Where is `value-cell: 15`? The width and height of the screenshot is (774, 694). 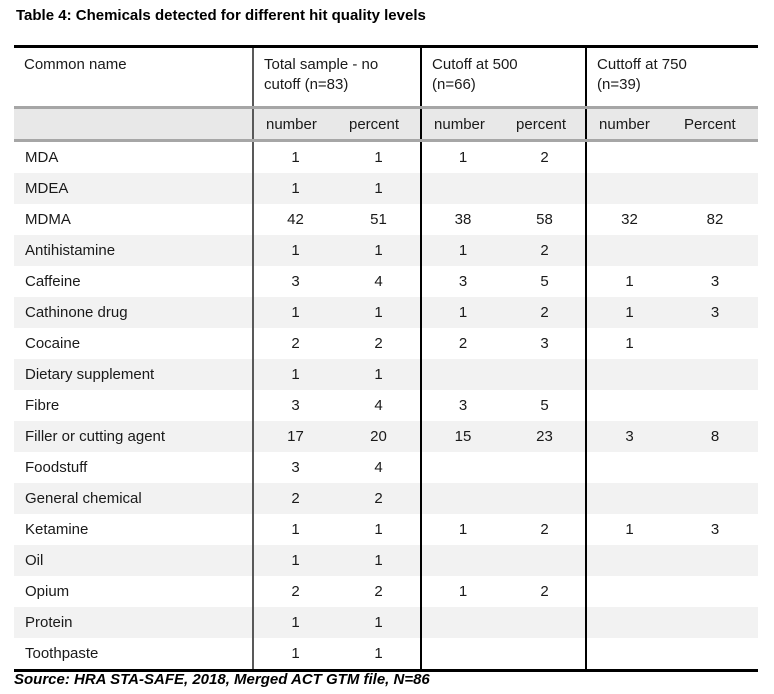 value-cell: 15 is located at coordinates (462, 436).